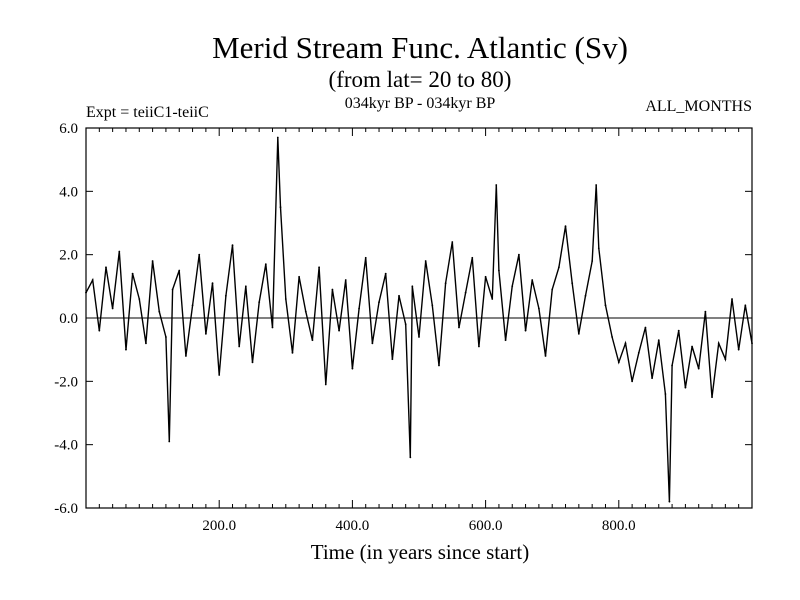 The height and width of the screenshot is (600, 800). Describe the element at coordinates (147, 112) in the screenshot. I see `experiment-label: Expt = teiiC1-teiiC` at that location.